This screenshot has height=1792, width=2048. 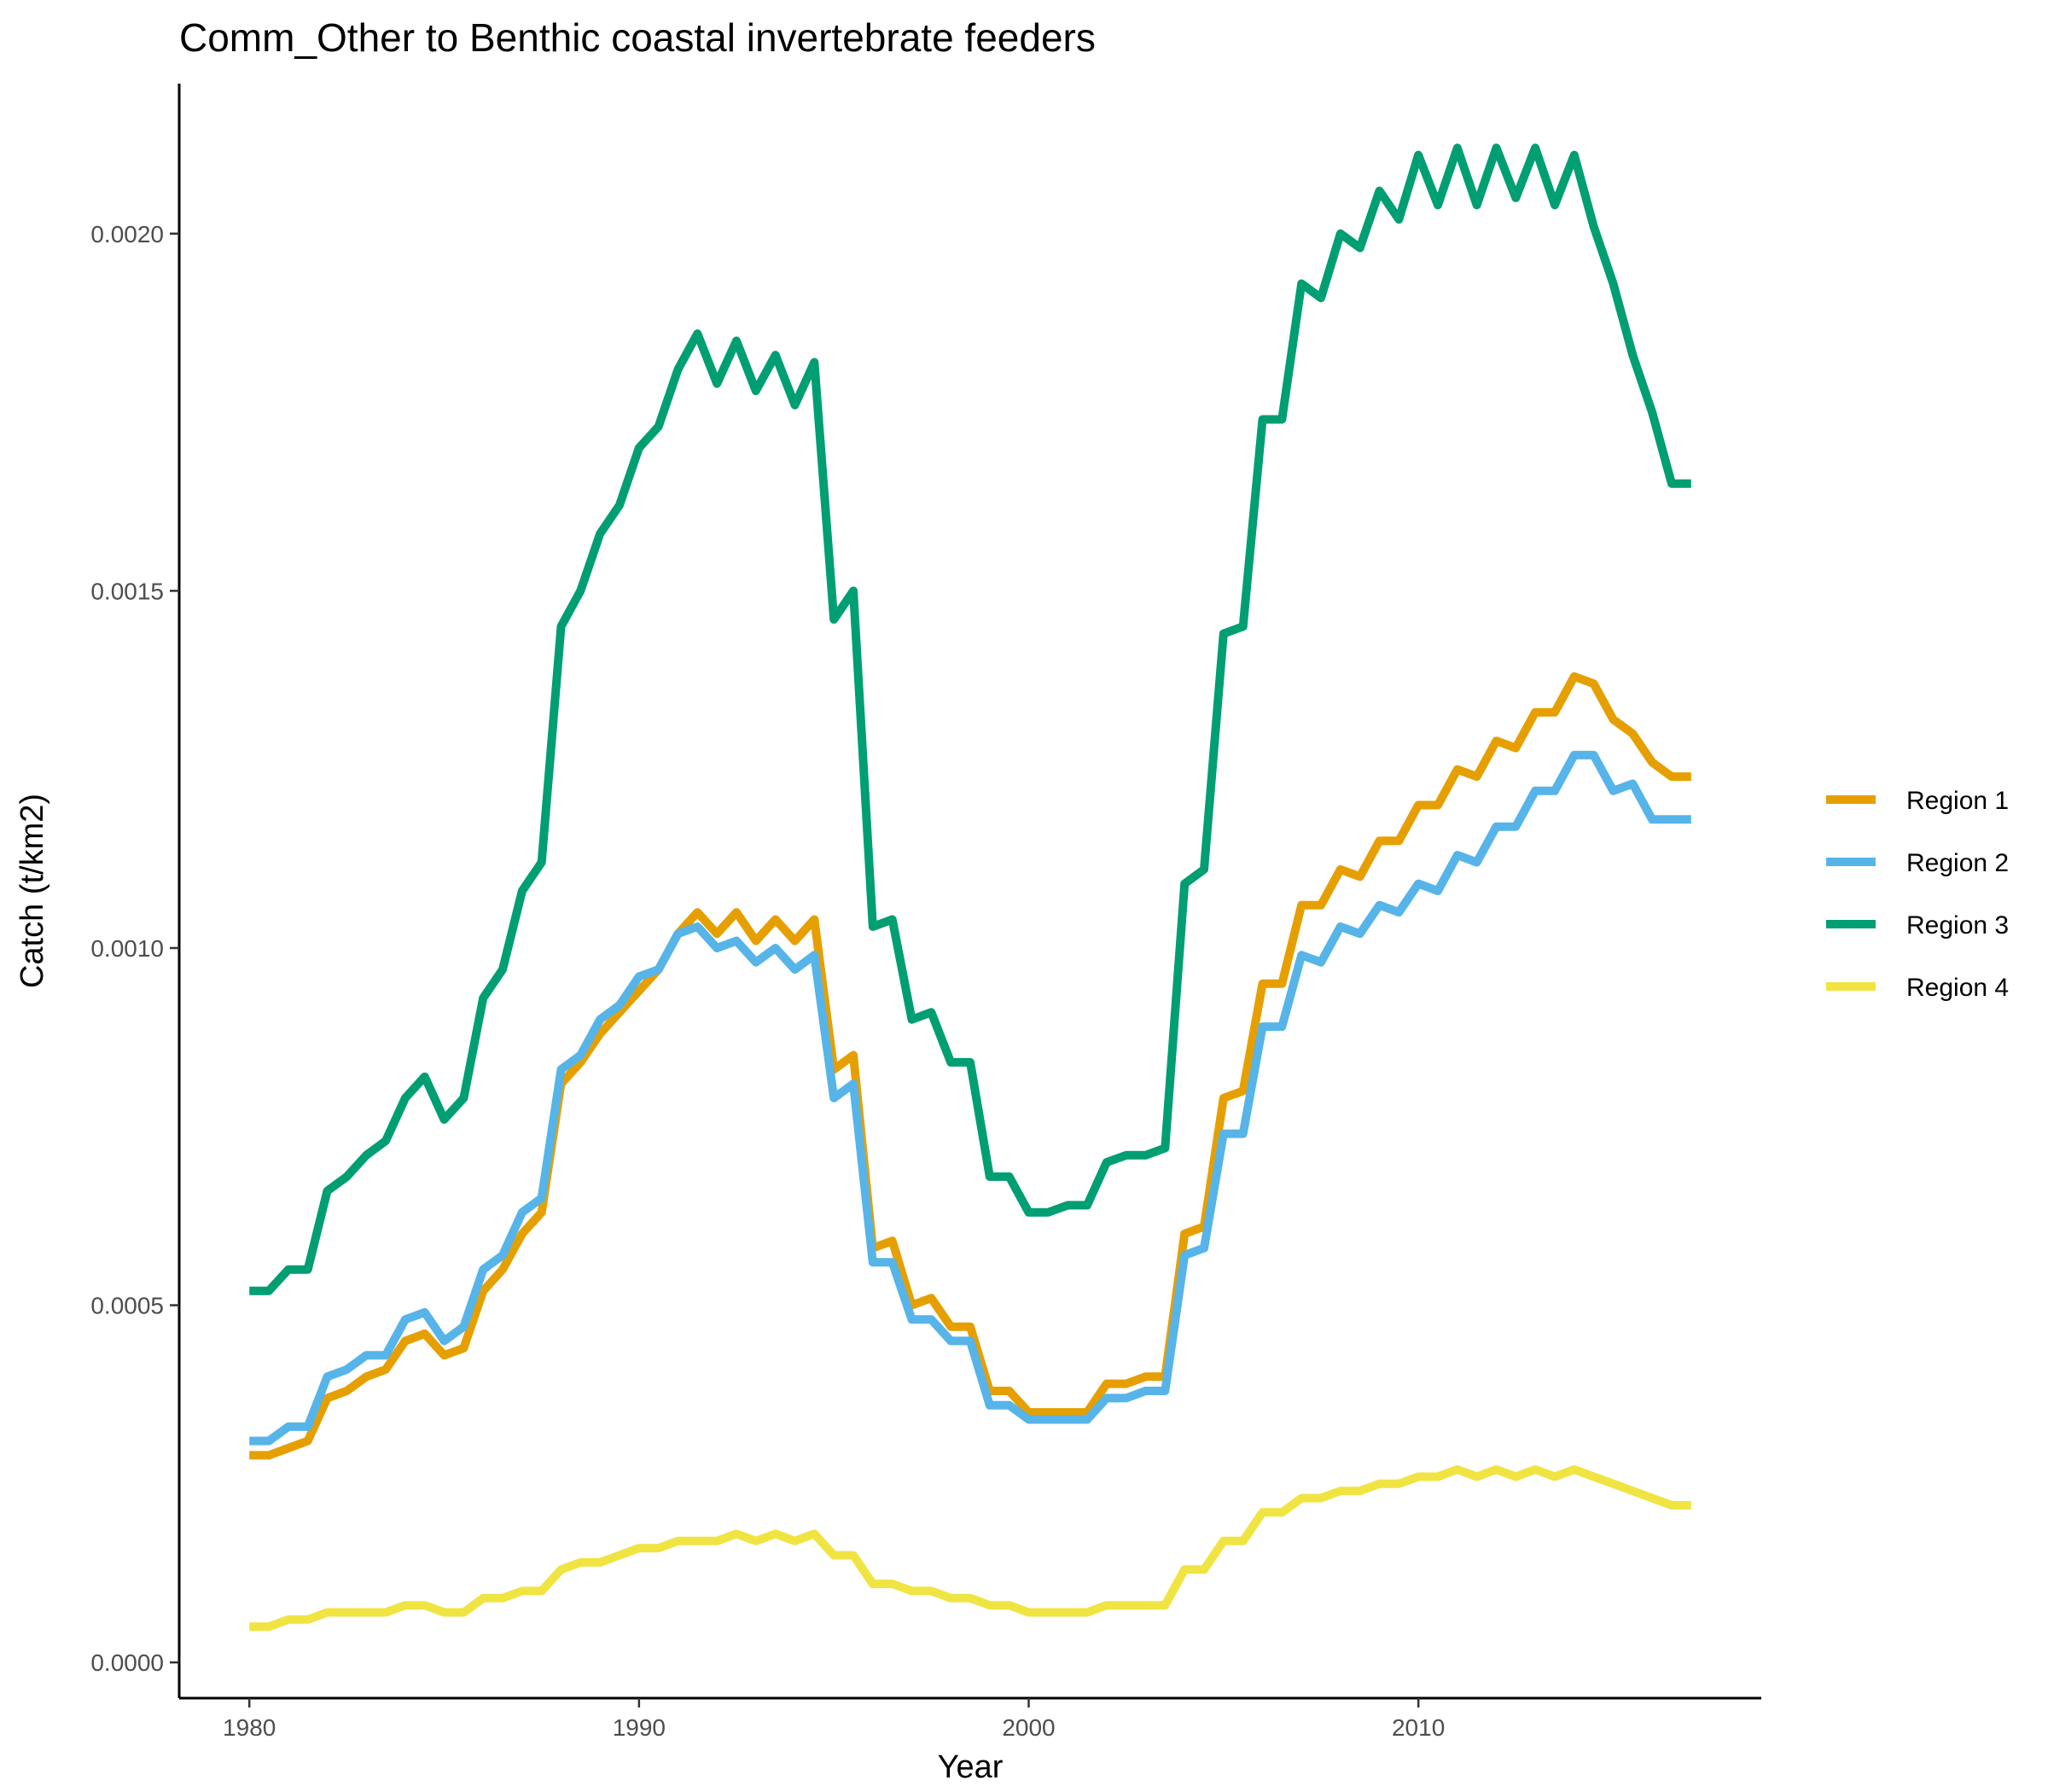 What do you see at coordinates (250, 1727) in the screenshot?
I see `x-tick-label: 1980` at bounding box center [250, 1727].